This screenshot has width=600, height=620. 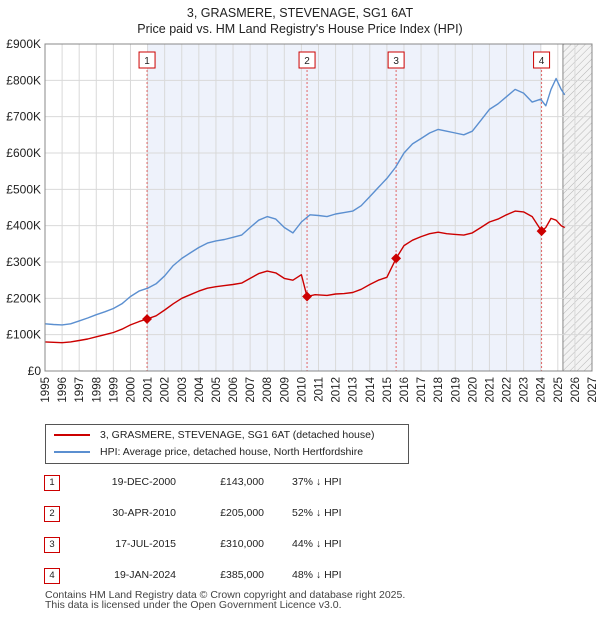 I want to click on table-row: 4 19-JAN-2024 £385,000 48% ↓ HPI, so click(x=214, y=581).